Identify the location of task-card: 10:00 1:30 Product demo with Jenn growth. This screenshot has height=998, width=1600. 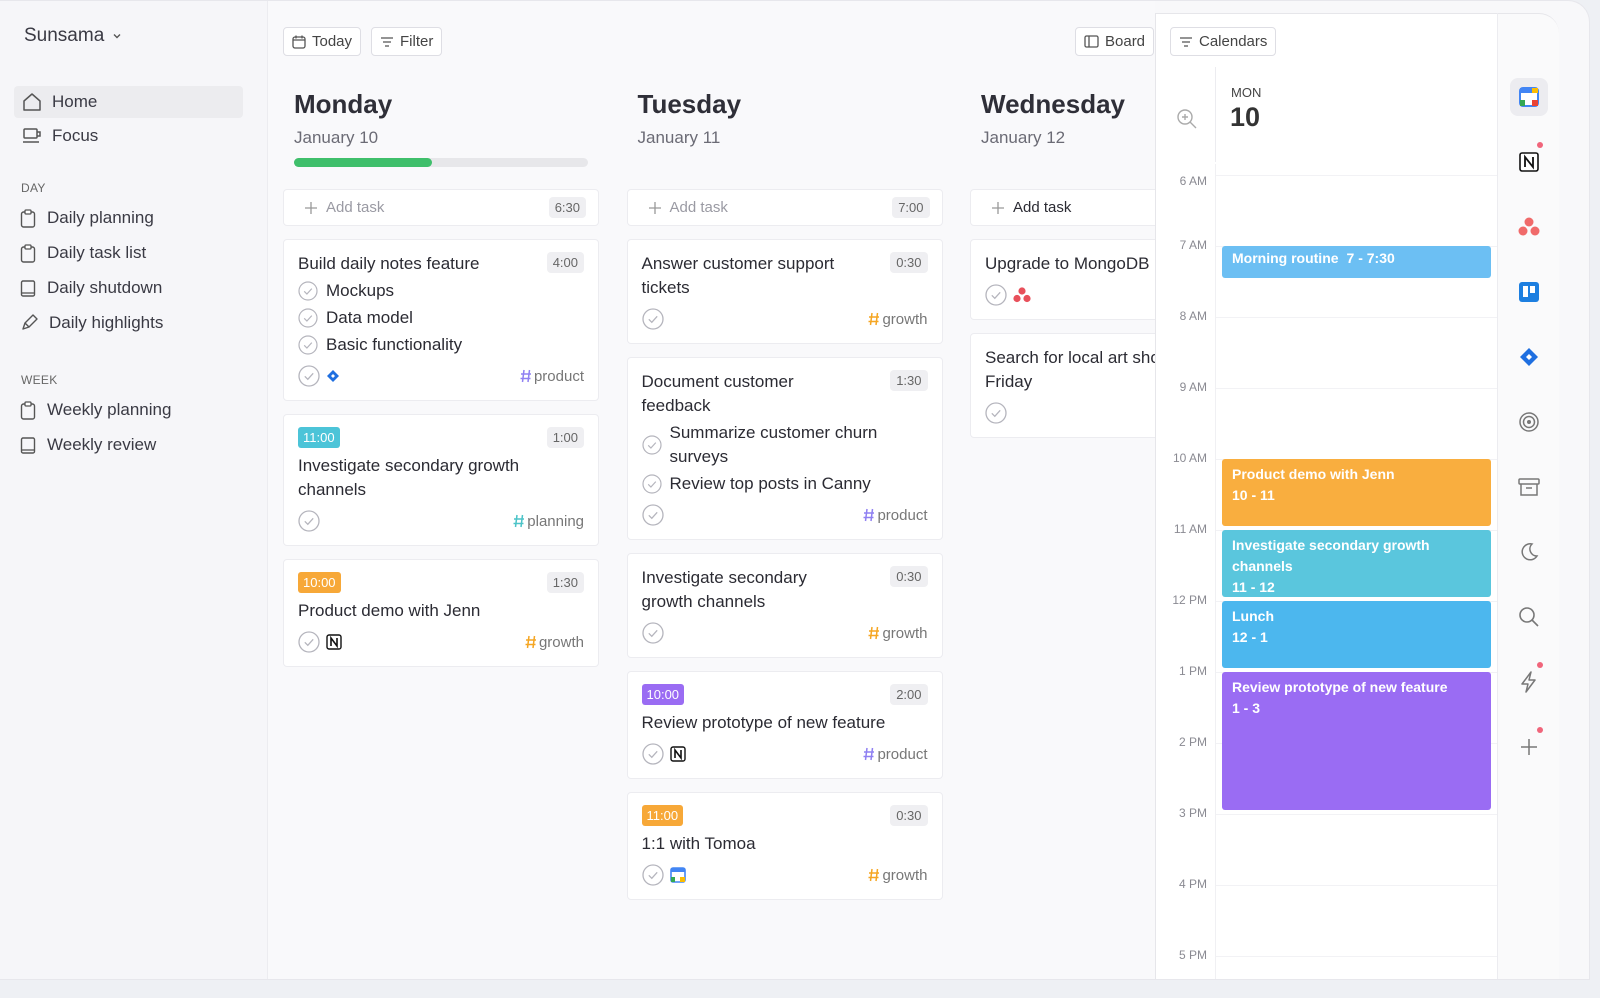
(441, 613).